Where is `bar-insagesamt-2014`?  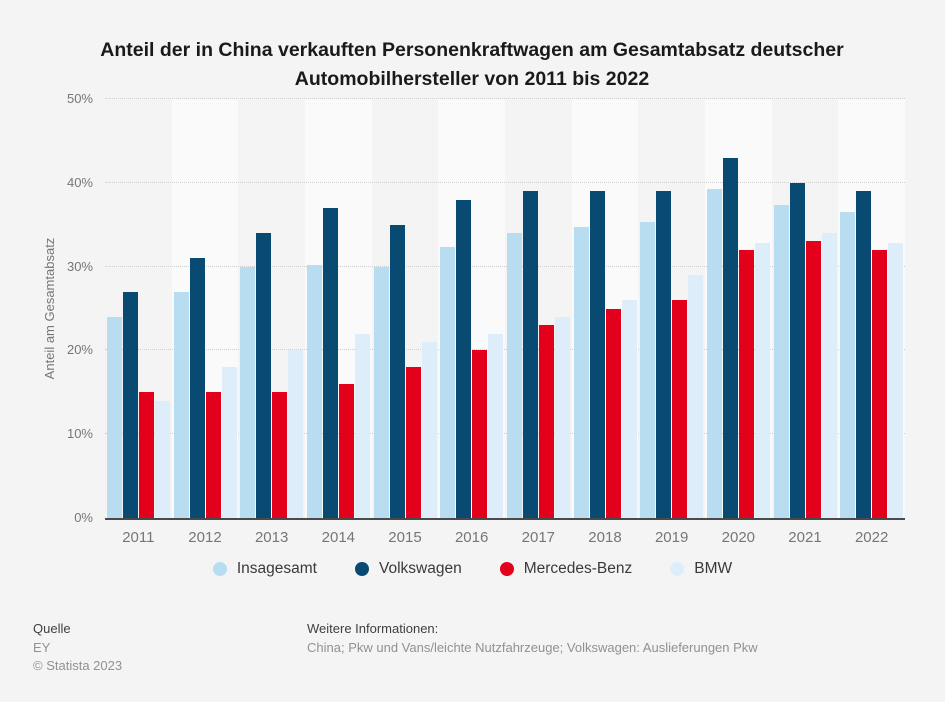
bar-insagesamt-2014 is located at coordinates (314, 391).